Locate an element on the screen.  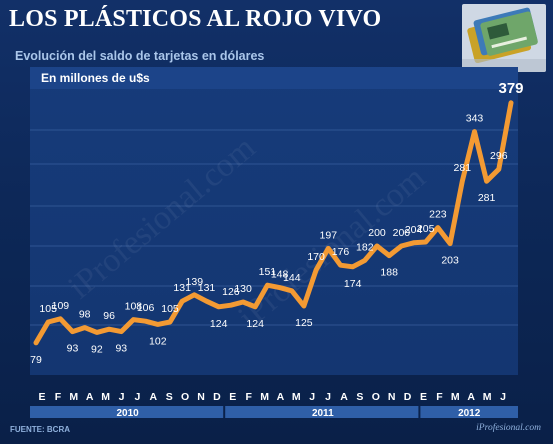
year-label: 2010 is located at coordinates (127, 413).